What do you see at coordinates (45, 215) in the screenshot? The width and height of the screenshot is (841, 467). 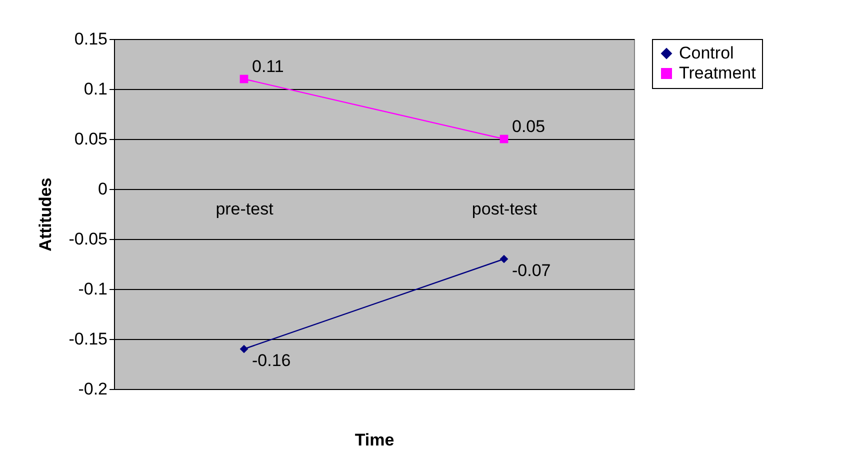 I see `y-axis-title: Attitudes` at bounding box center [45, 215].